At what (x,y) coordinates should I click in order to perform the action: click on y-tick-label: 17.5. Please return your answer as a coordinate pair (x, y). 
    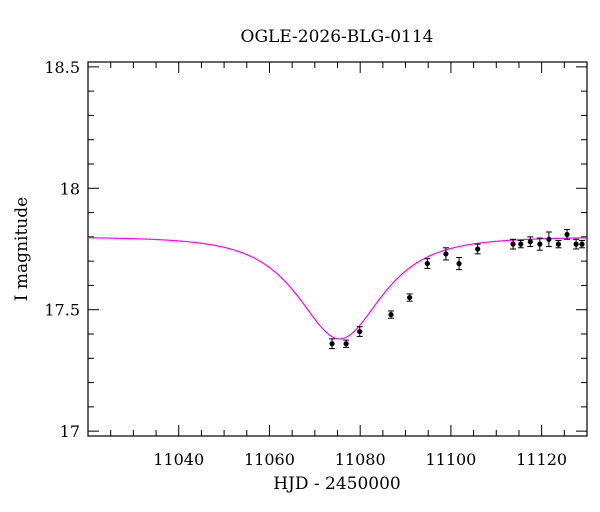
    Looking at the image, I should click on (62, 310).